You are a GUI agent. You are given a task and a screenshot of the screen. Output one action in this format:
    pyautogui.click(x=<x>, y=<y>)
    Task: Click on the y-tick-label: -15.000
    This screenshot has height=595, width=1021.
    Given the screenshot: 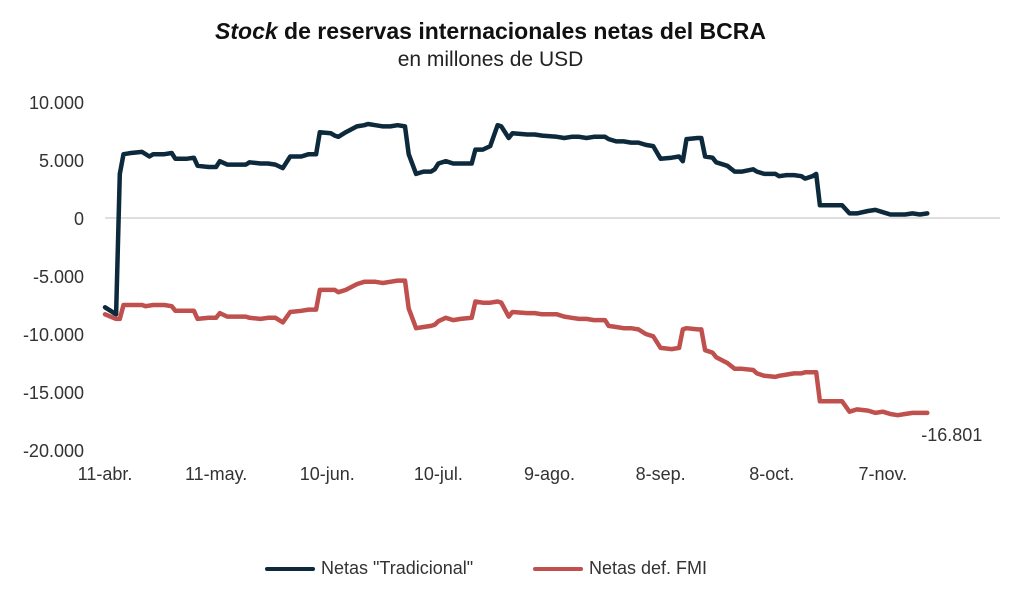 What is the action you would take?
    pyautogui.click(x=53, y=393)
    